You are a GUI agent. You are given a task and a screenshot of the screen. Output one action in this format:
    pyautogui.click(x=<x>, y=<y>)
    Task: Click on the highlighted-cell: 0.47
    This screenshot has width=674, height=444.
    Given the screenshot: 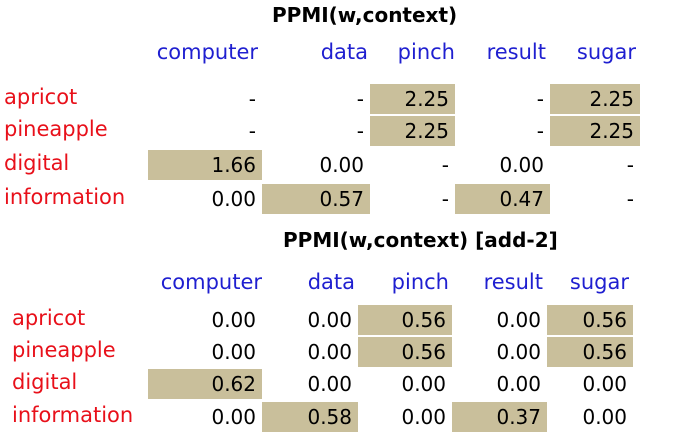 What is the action you would take?
    pyautogui.click(x=502, y=199)
    